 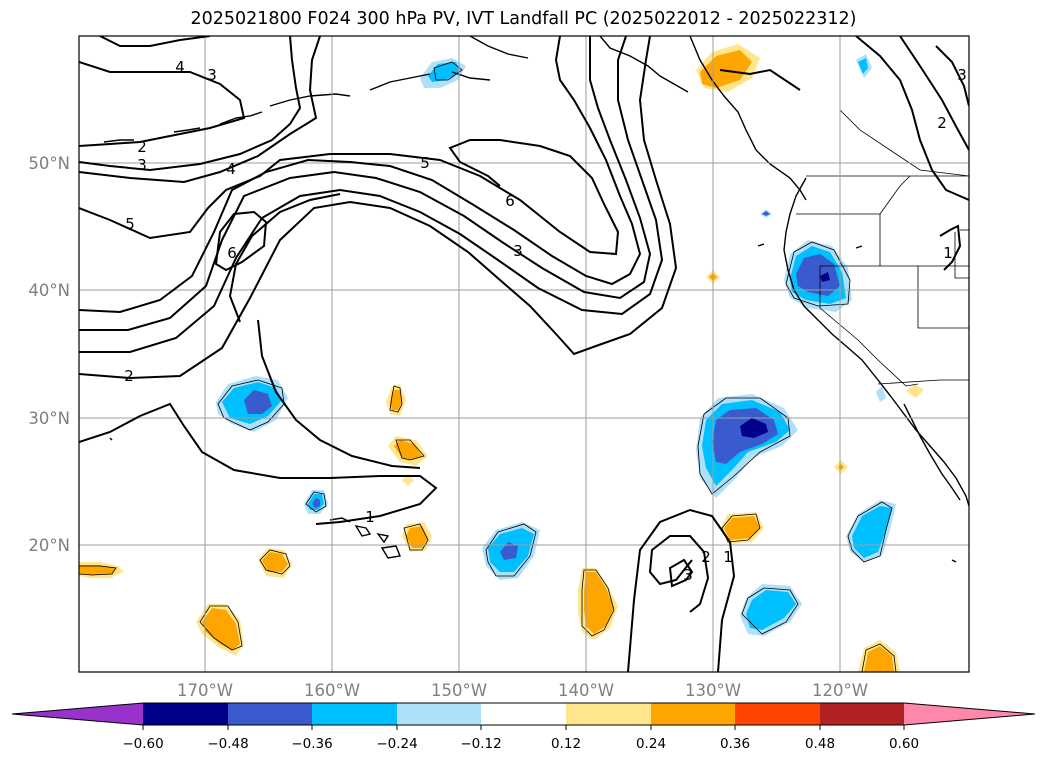 I want to click on colorbar-tick-label: −0.60, so click(x=142, y=744).